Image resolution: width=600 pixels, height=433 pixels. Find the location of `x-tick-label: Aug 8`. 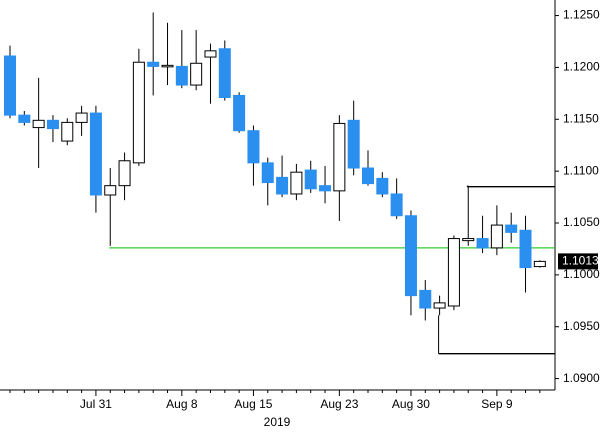

x-tick-label: Aug 8 is located at coordinates (182, 404).